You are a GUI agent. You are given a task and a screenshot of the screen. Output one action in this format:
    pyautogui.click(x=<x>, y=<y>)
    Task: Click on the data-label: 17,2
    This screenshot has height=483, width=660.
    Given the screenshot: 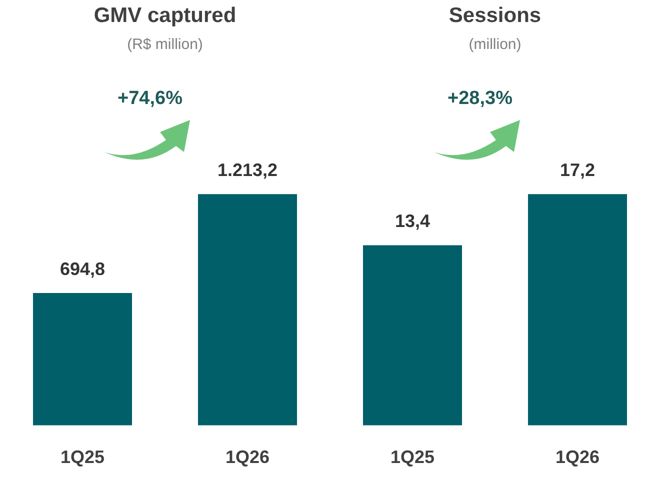 What is the action you would take?
    pyautogui.click(x=578, y=170)
    